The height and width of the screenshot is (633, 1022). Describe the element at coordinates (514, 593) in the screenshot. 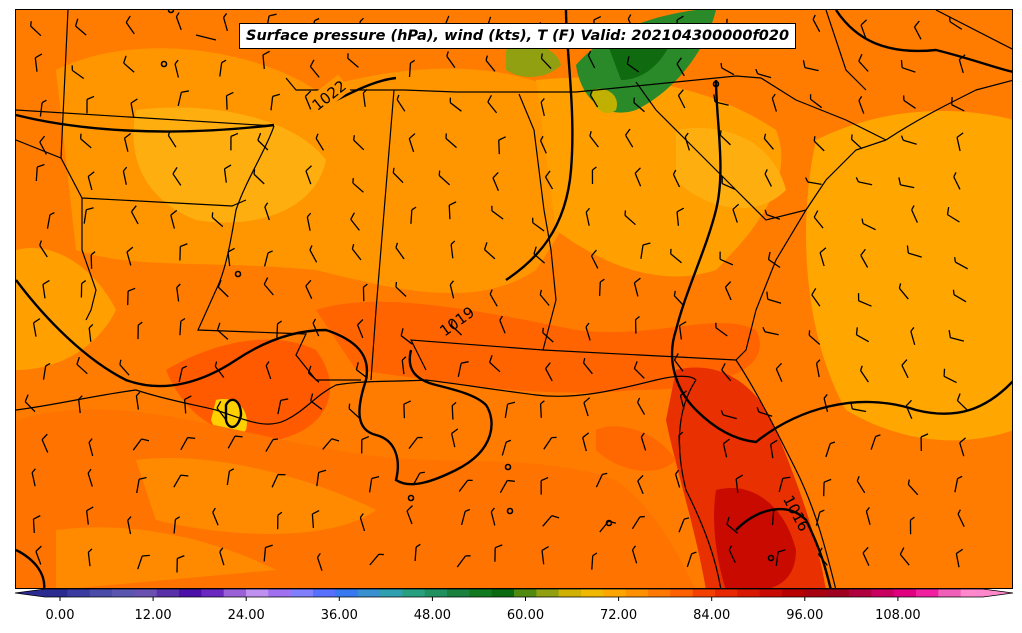

I see `colorbar-cells` at that location.